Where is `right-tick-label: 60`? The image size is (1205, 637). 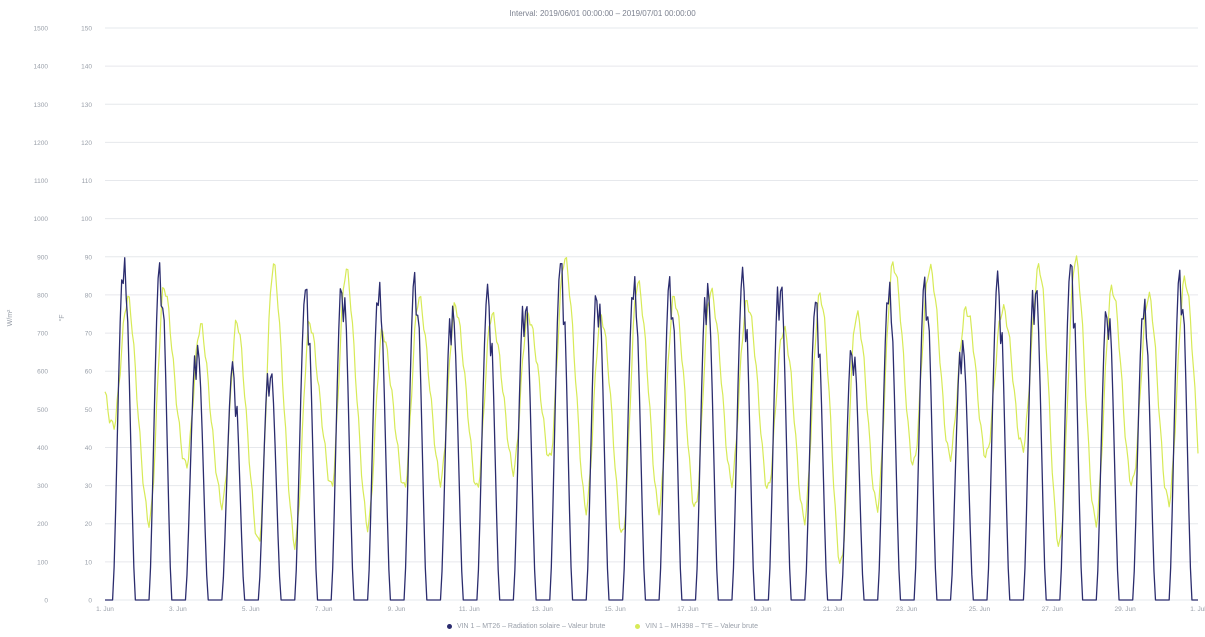
right-tick-label: 60 is located at coordinates (89, 372).